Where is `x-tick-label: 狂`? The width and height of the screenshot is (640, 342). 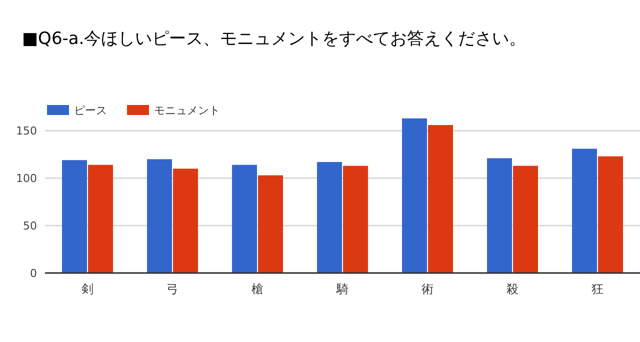
x-tick-label: 狂 is located at coordinates (598, 289).